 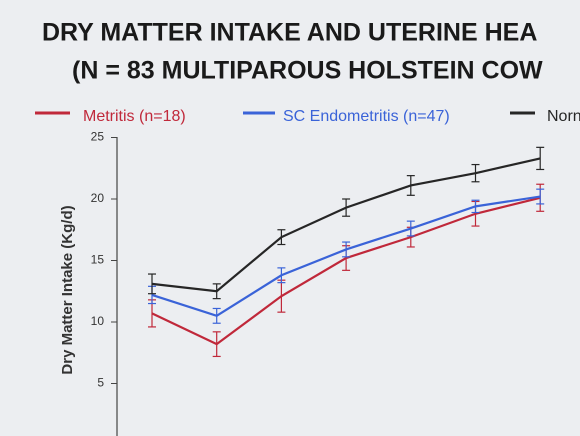 I want to click on y-tick-label: 5, so click(x=100, y=383).